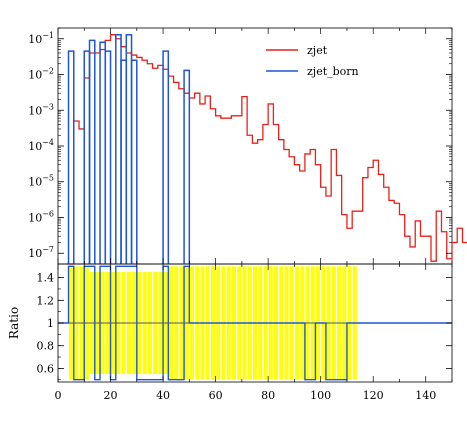 Image resolution: width=467 pixels, height=422 pixels. I want to click on ratio-y-tick-label: 0.8, so click(46, 346).